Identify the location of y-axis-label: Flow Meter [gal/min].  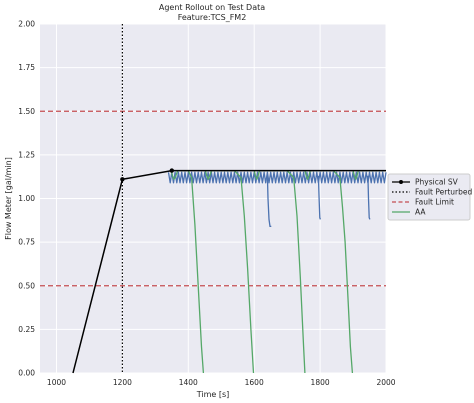
(8, 198).